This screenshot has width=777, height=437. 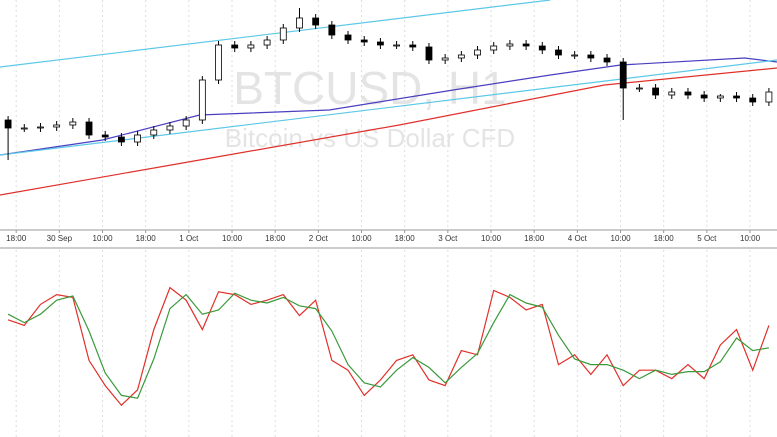 What do you see at coordinates (707, 238) in the screenshot?
I see `x-tick-label: 5 Oct` at bounding box center [707, 238].